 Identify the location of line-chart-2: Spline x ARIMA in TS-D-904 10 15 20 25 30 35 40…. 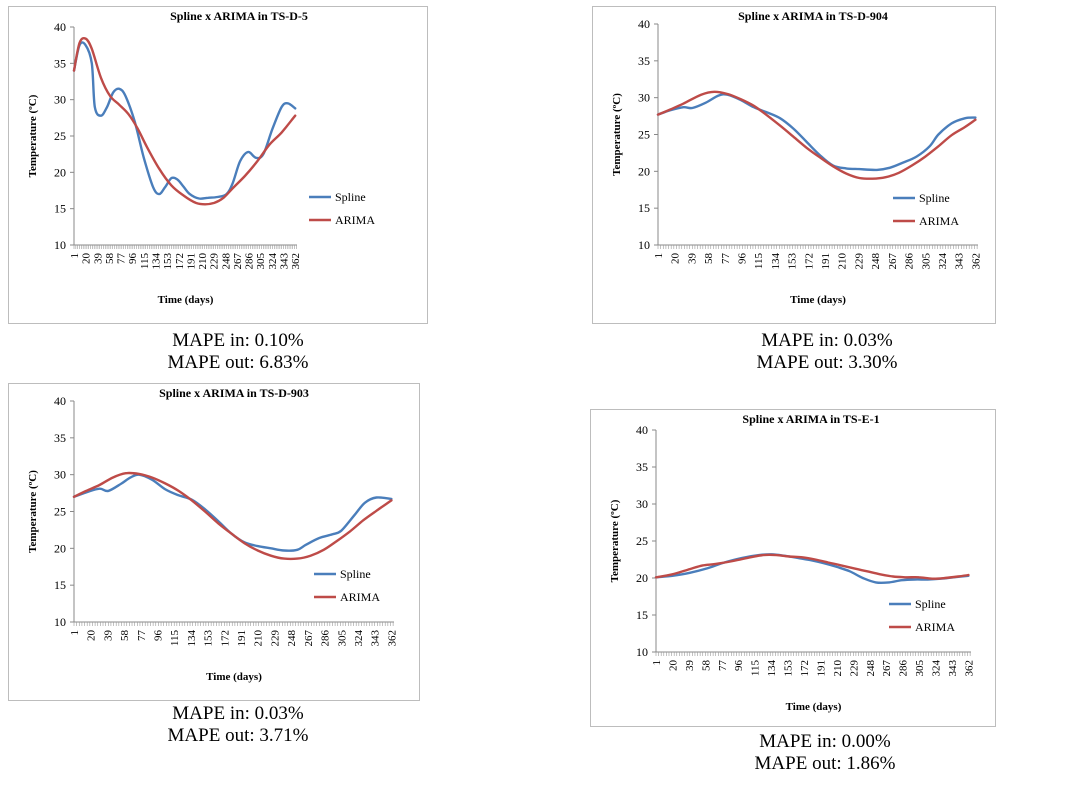
(796, 157).